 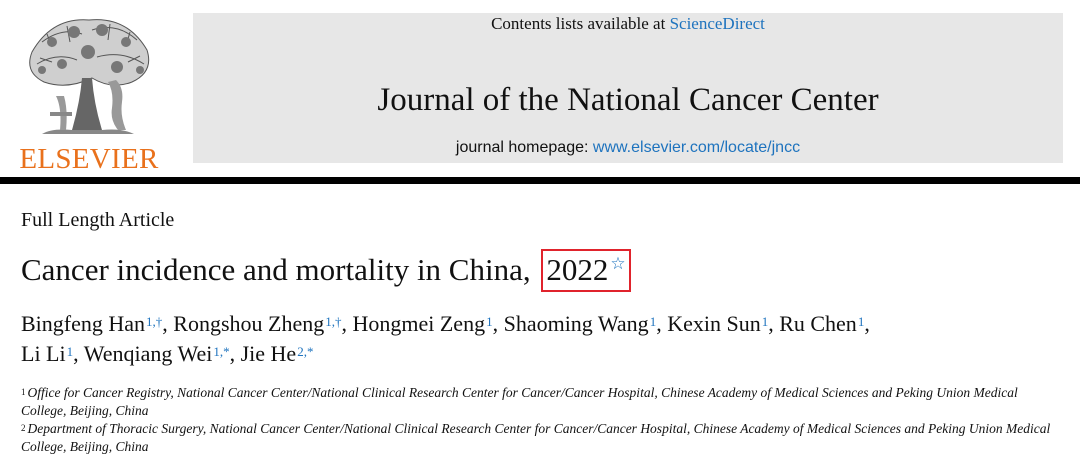 I want to click on highlighted-year-box: 2022 ☆, so click(x=586, y=270).